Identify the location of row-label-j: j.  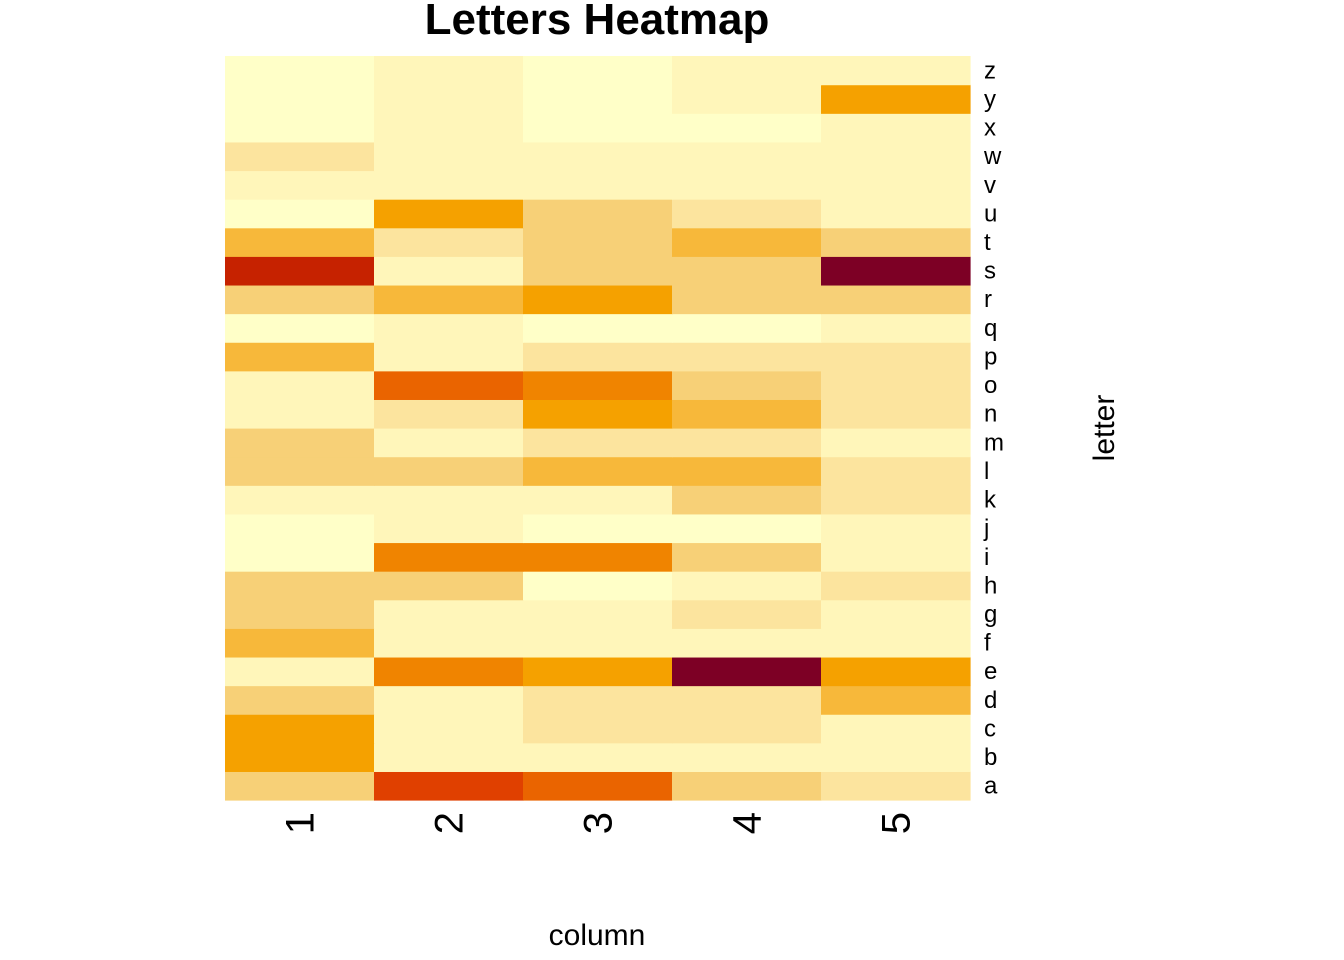
(986, 528).